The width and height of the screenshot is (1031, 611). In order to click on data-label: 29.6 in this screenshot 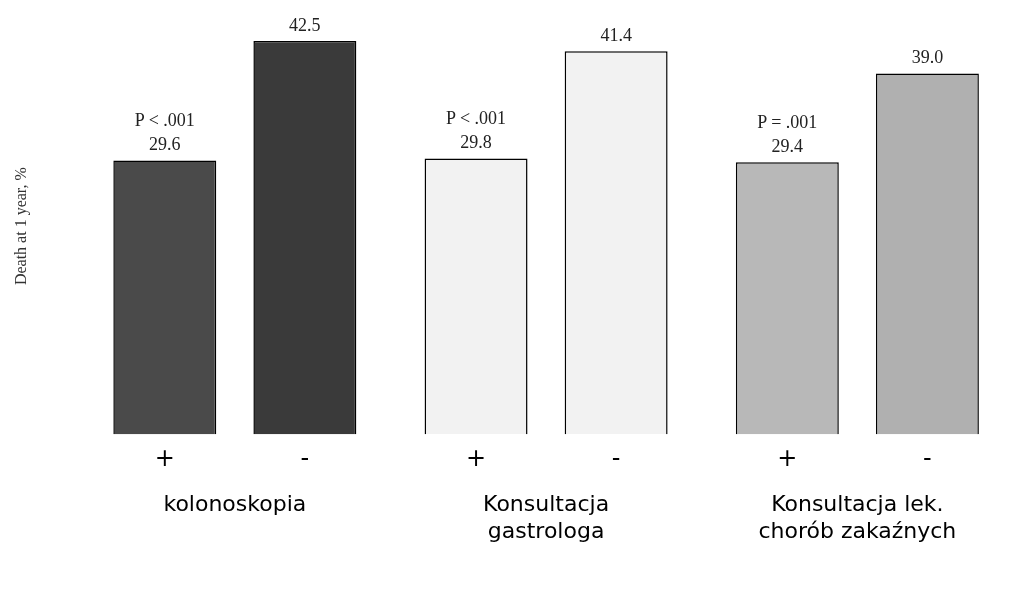, I will do `click(165, 144)`.